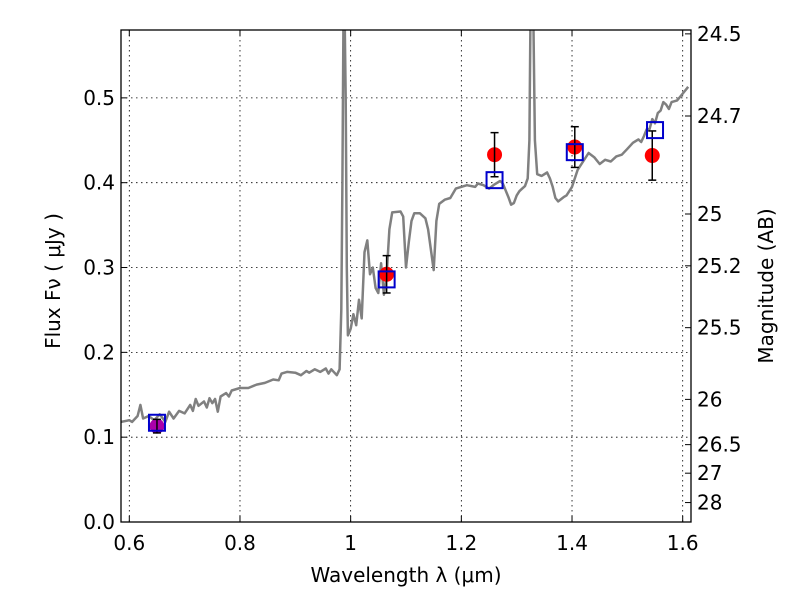 This screenshot has height=600, width=800. What do you see at coordinates (99, 522) in the screenshot?
I see `y-tick-label: 0.0` at bounding box center [99, 522].